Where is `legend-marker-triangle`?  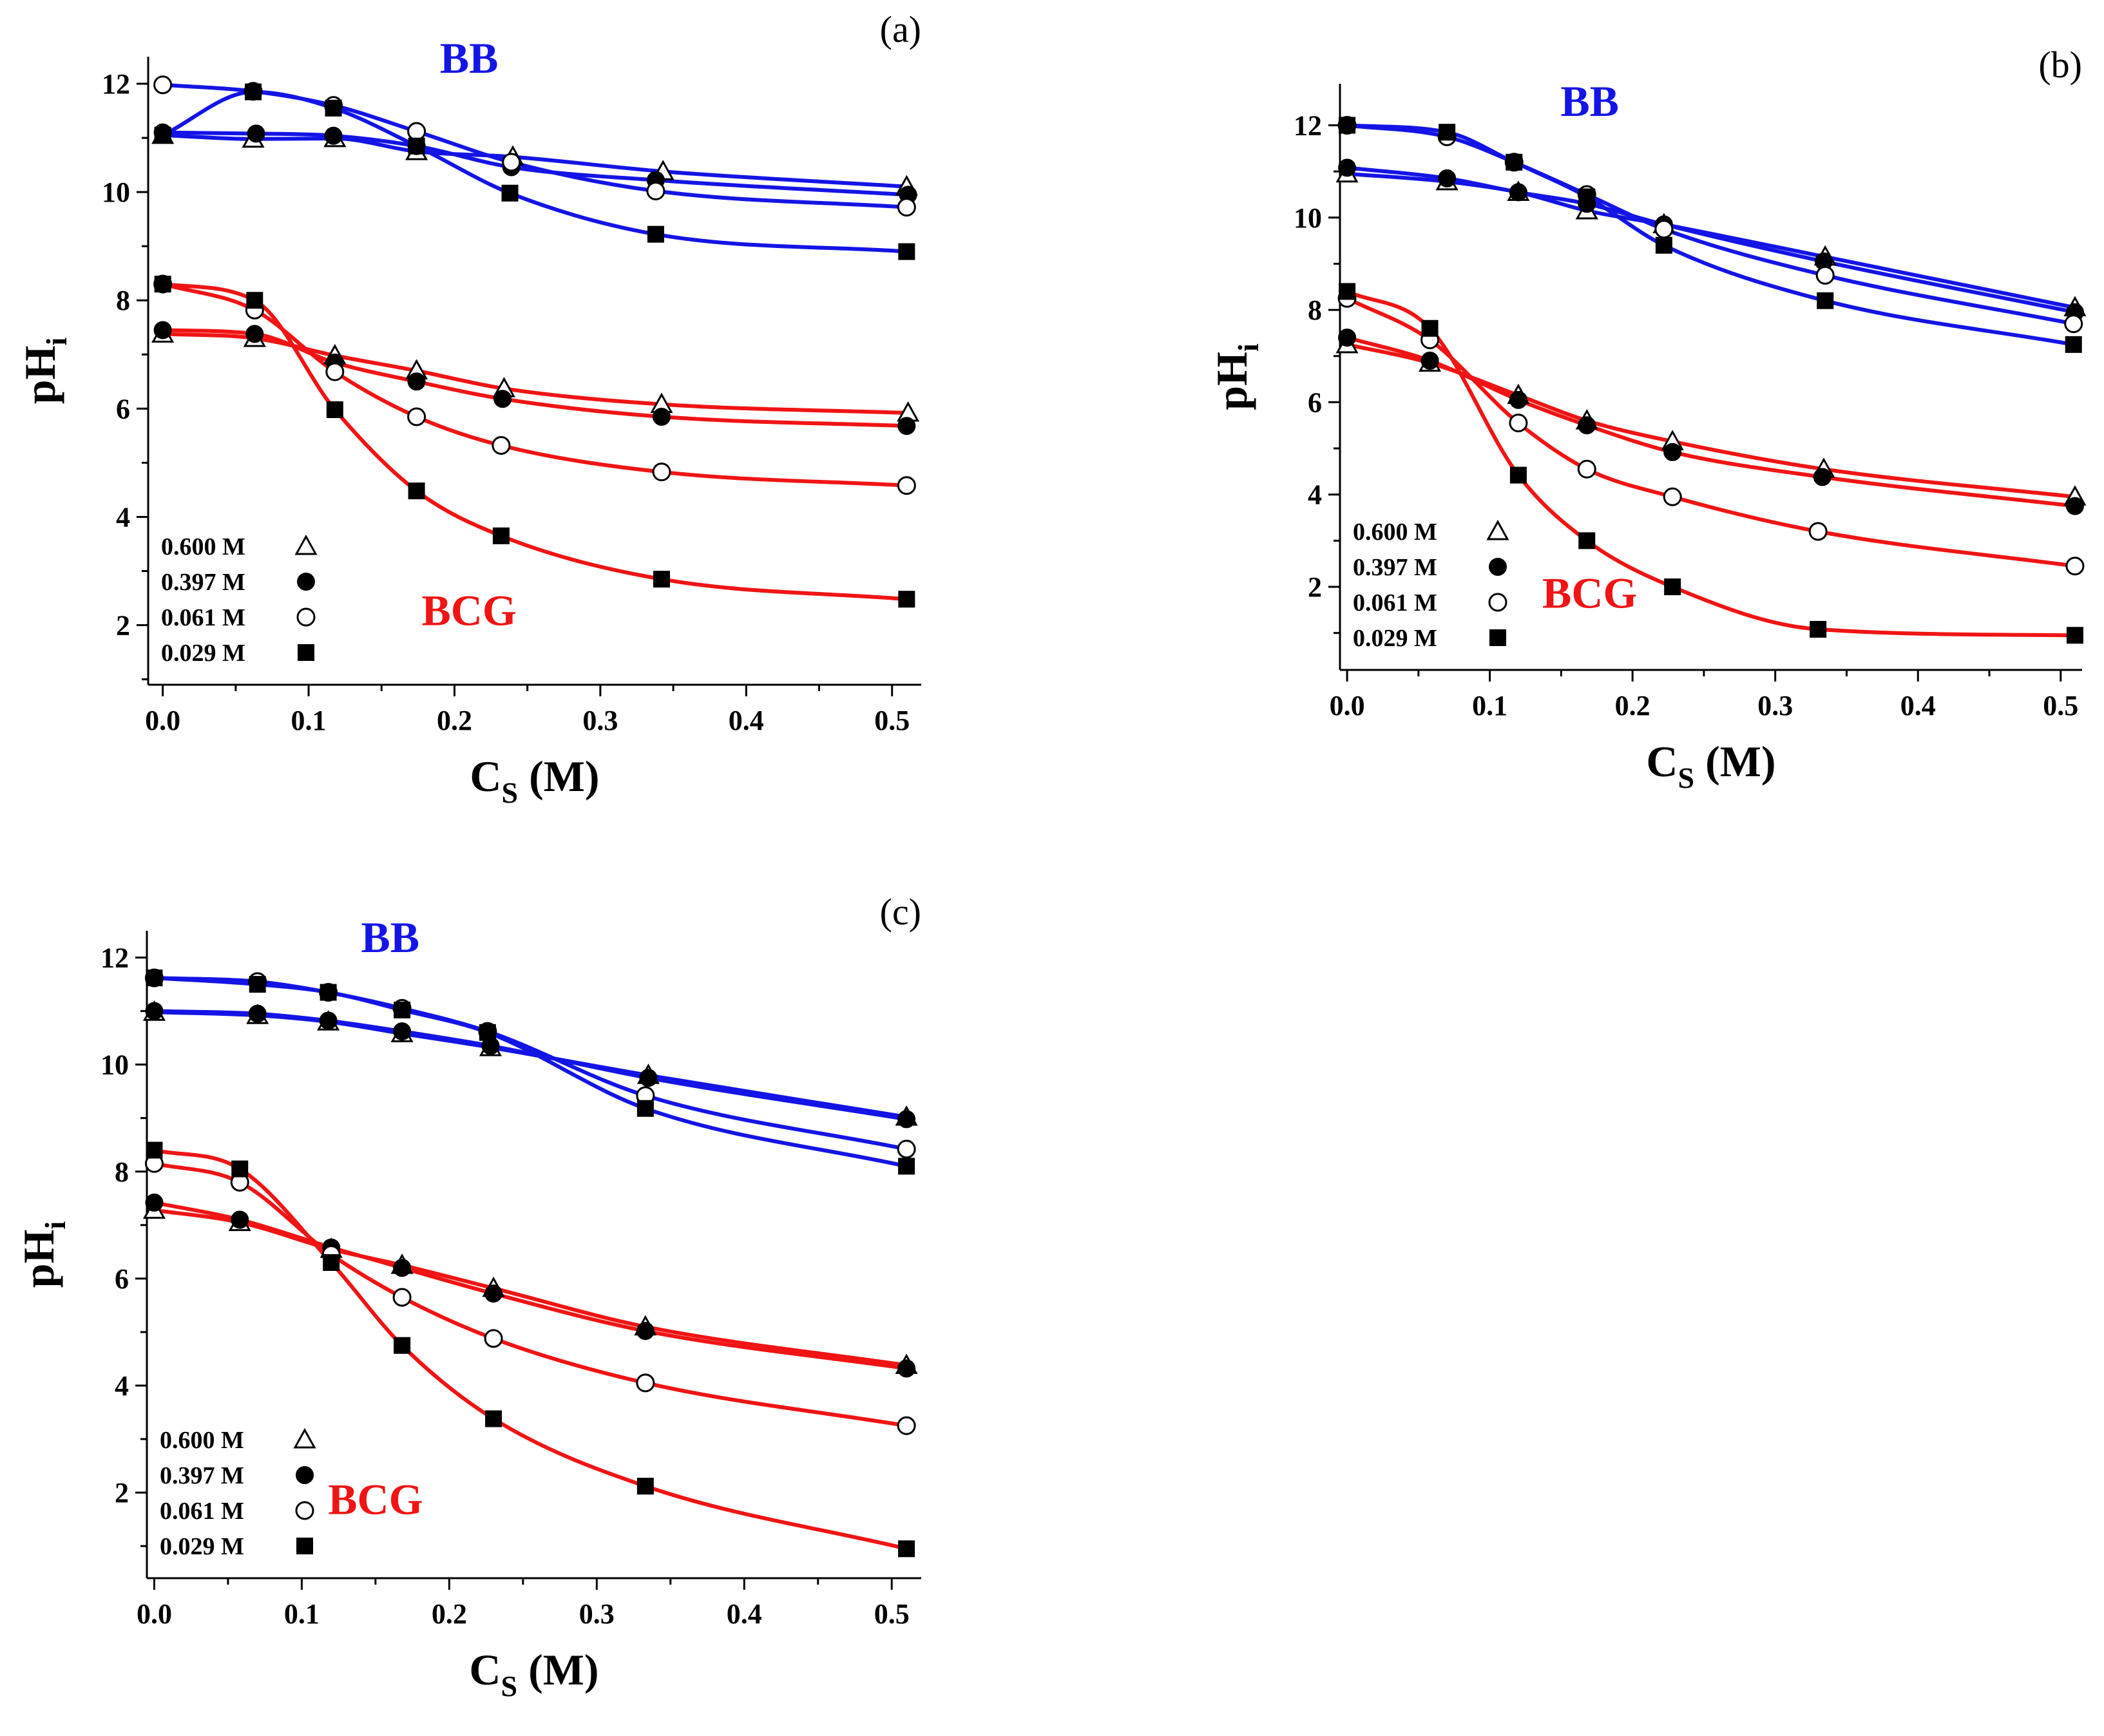
legend-marker-triangle is located at coordinates (305, 1438).